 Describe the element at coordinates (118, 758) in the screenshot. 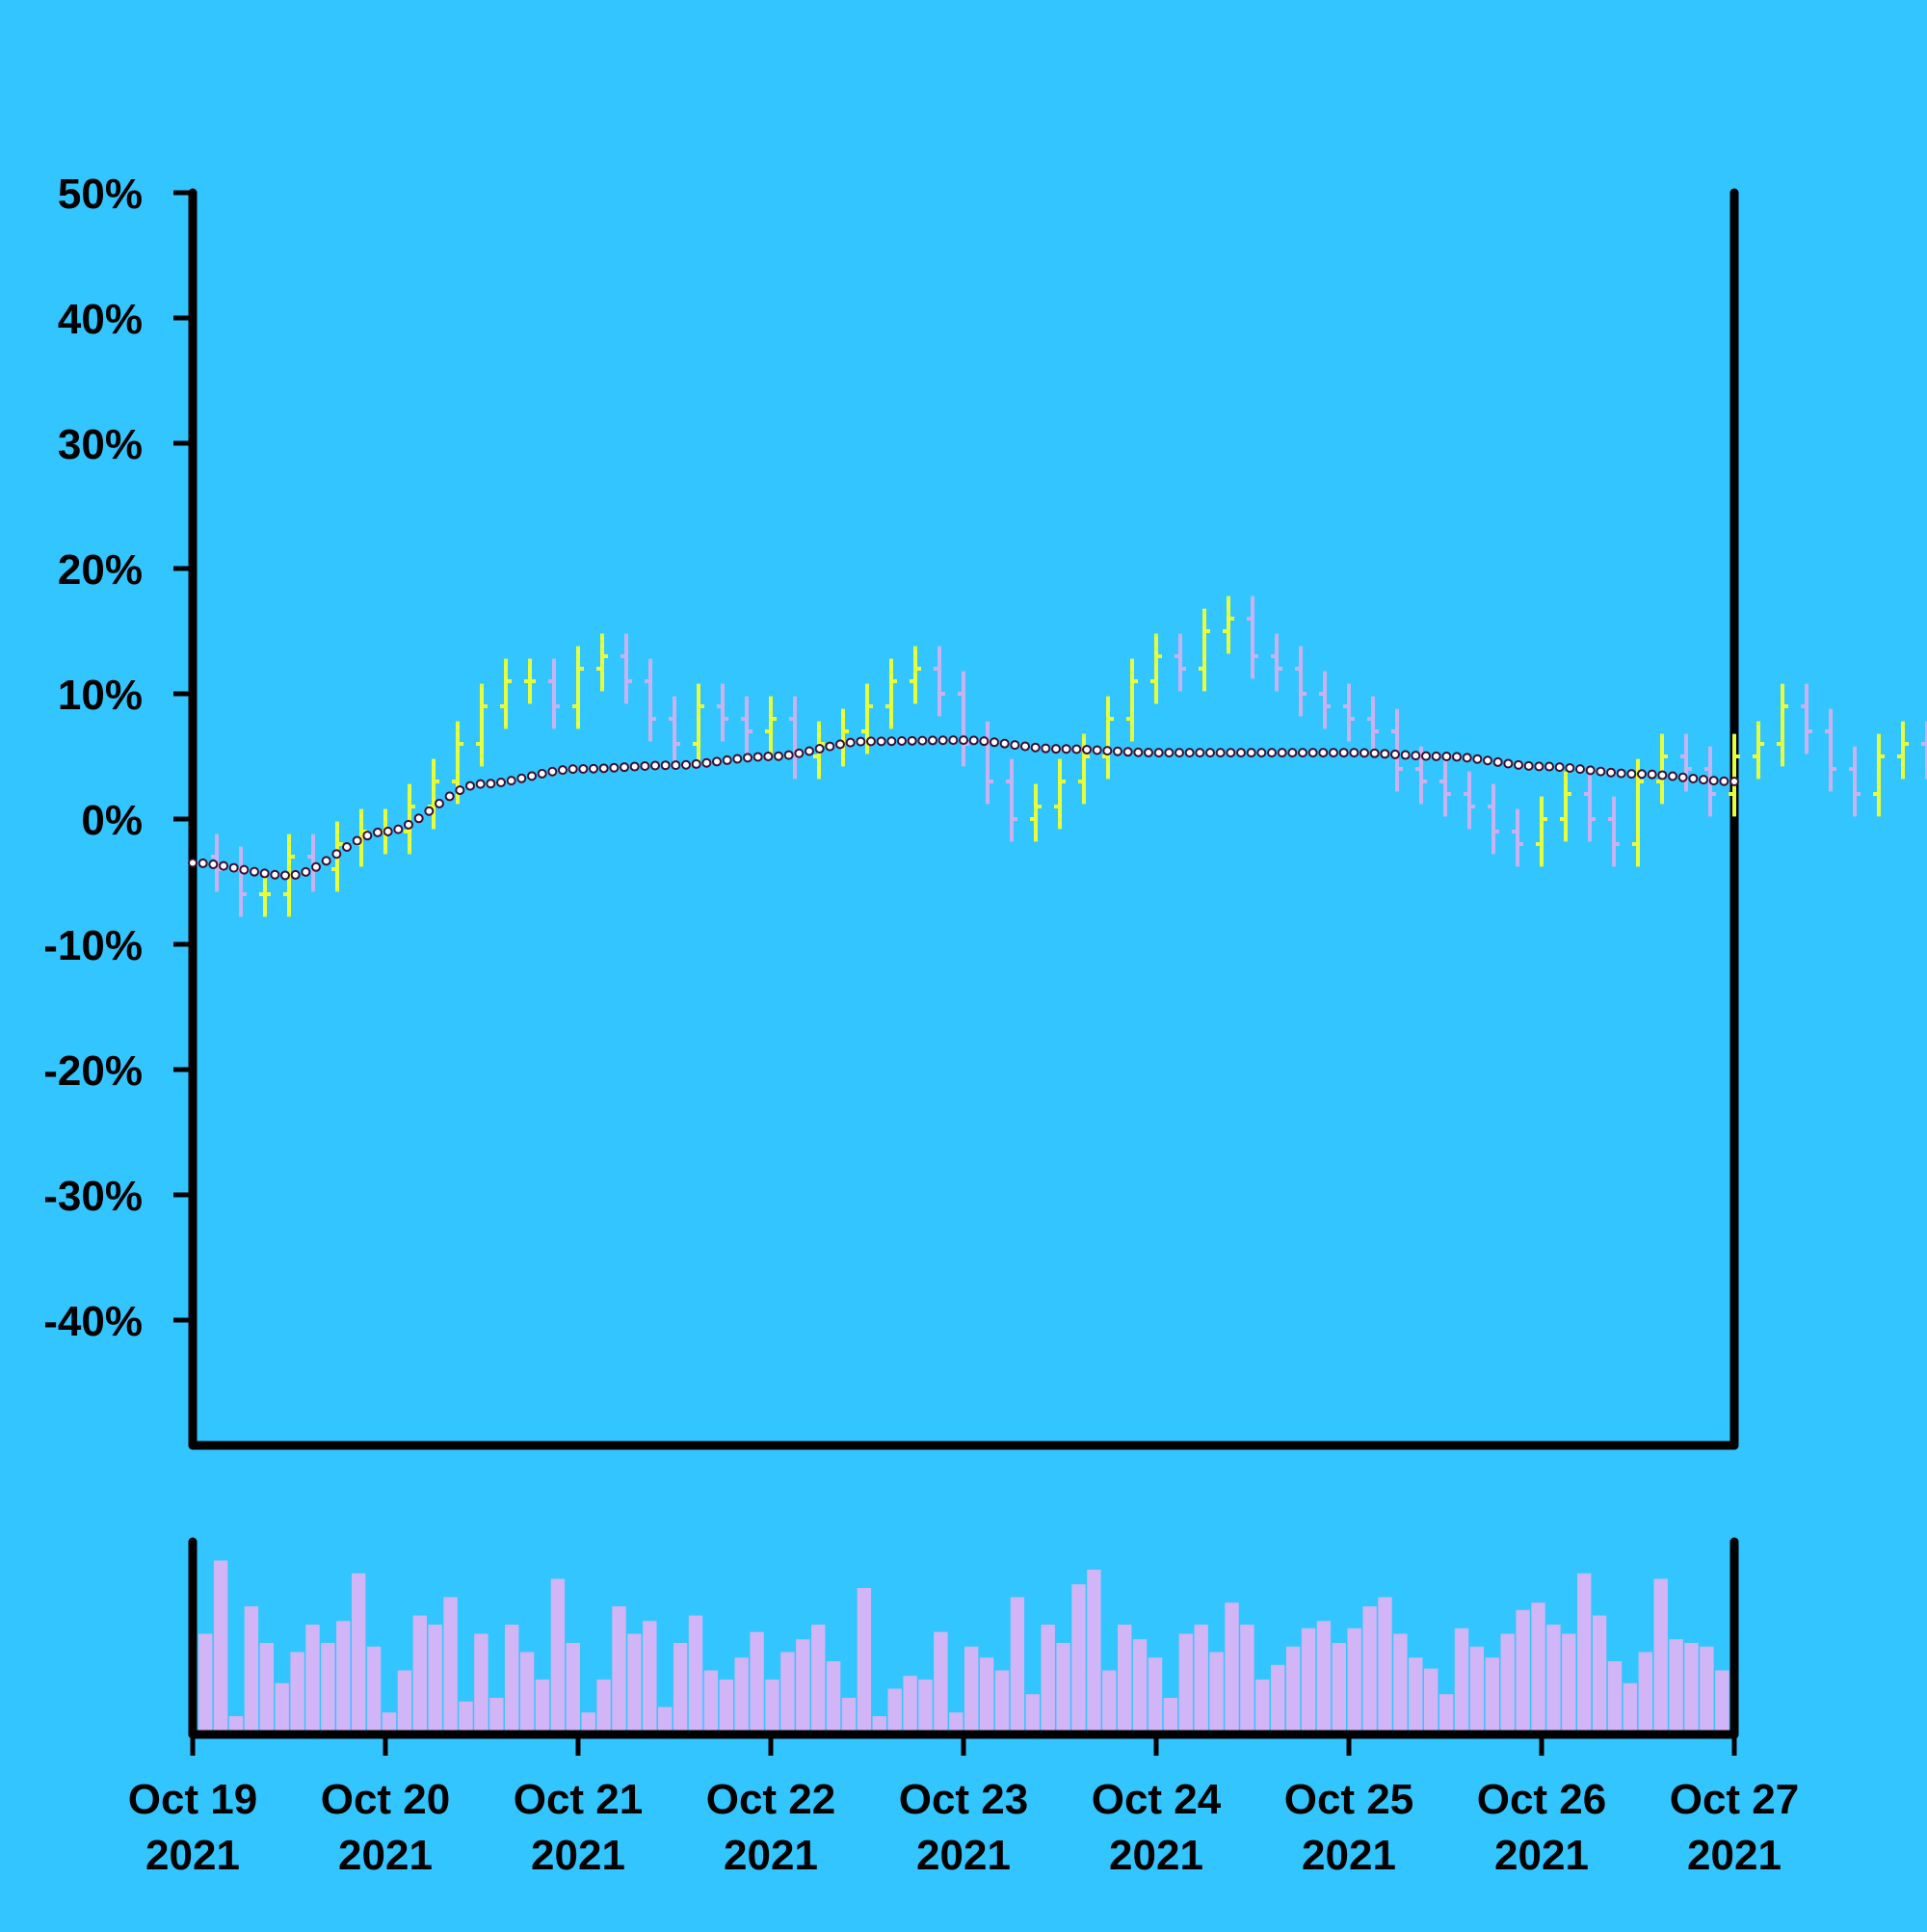

I see `y-axis: 50% 40% 30% 20% 10% 0% -10% -20% -30% -40%` at that location.